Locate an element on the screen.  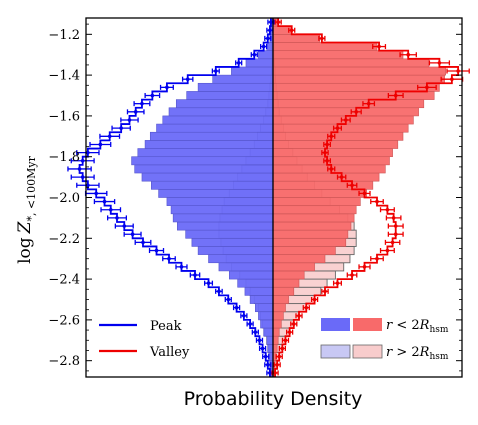
y-tick-label: −1.6 is located at coordinates (64, 116).